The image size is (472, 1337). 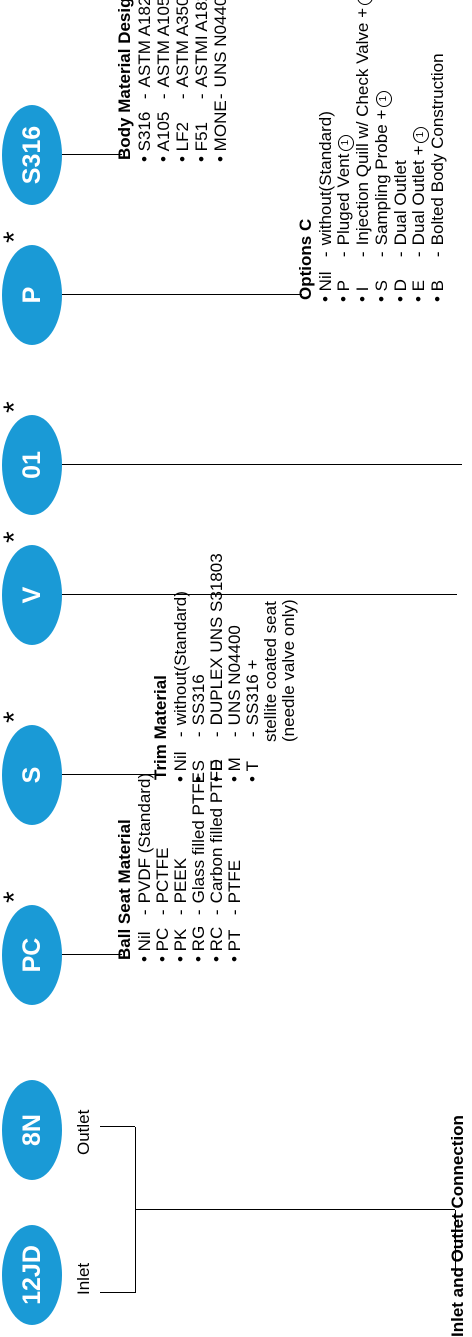 What do you see at coordinates (162, 904) in the screenshot?
I see `list-item: • PC-PCTFE` at bounding box center [162, 904].